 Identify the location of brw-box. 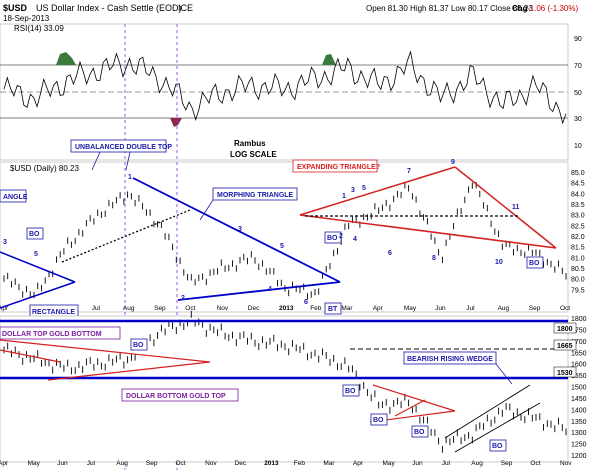
(450, 358).